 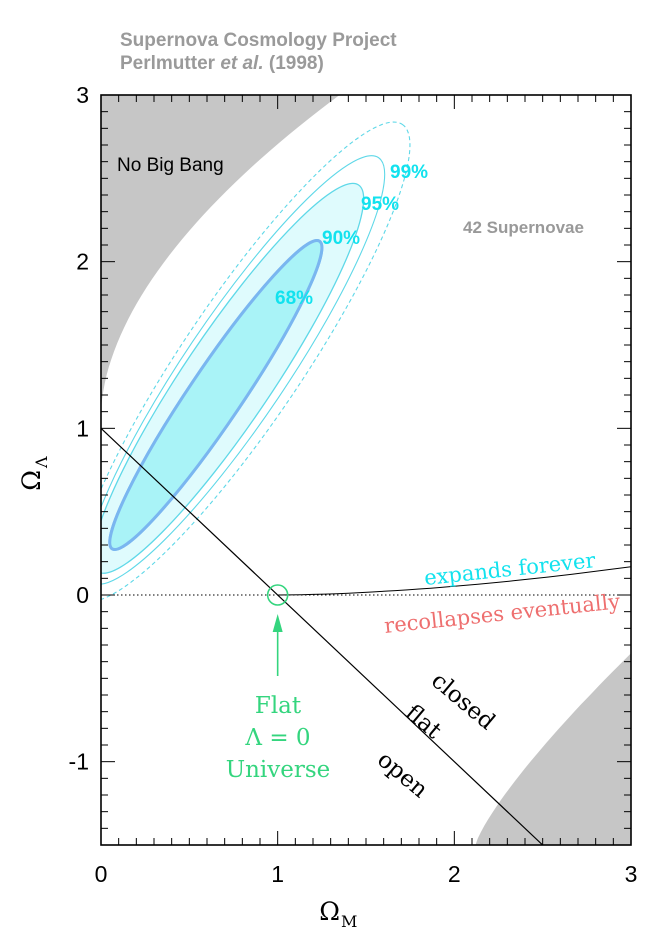 I want to click on x-axis-label: Ω, so click(x=329, y=911).